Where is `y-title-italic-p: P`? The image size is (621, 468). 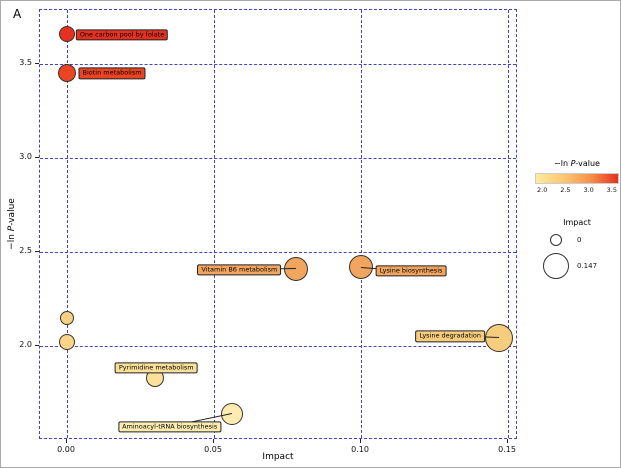
y-title-italic-p: P is located at coordinates (12, 228).